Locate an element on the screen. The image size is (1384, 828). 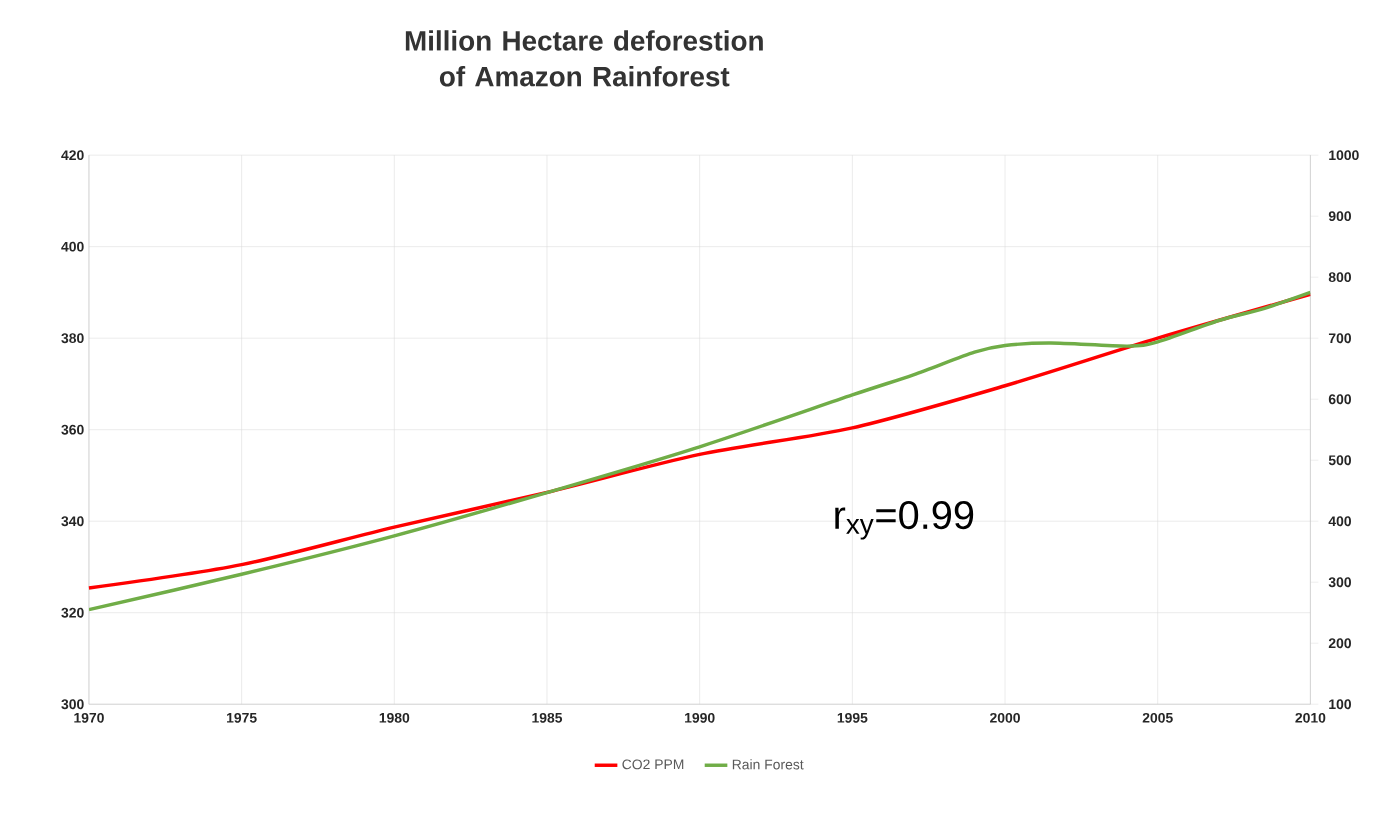
y2-tick-label: 100 is located at coordinates (1340, 704).